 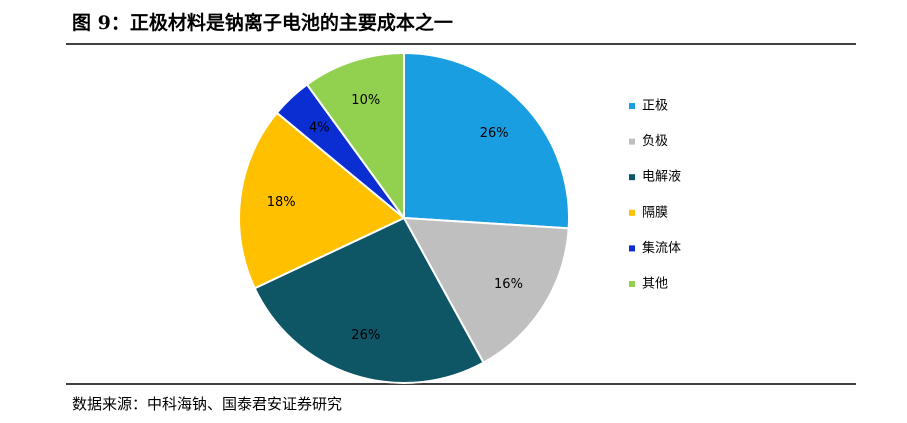 I want to click on chart-title: 图 9：正极材料是钠离子电池的主要成本之一, so click(x=262, y=22).